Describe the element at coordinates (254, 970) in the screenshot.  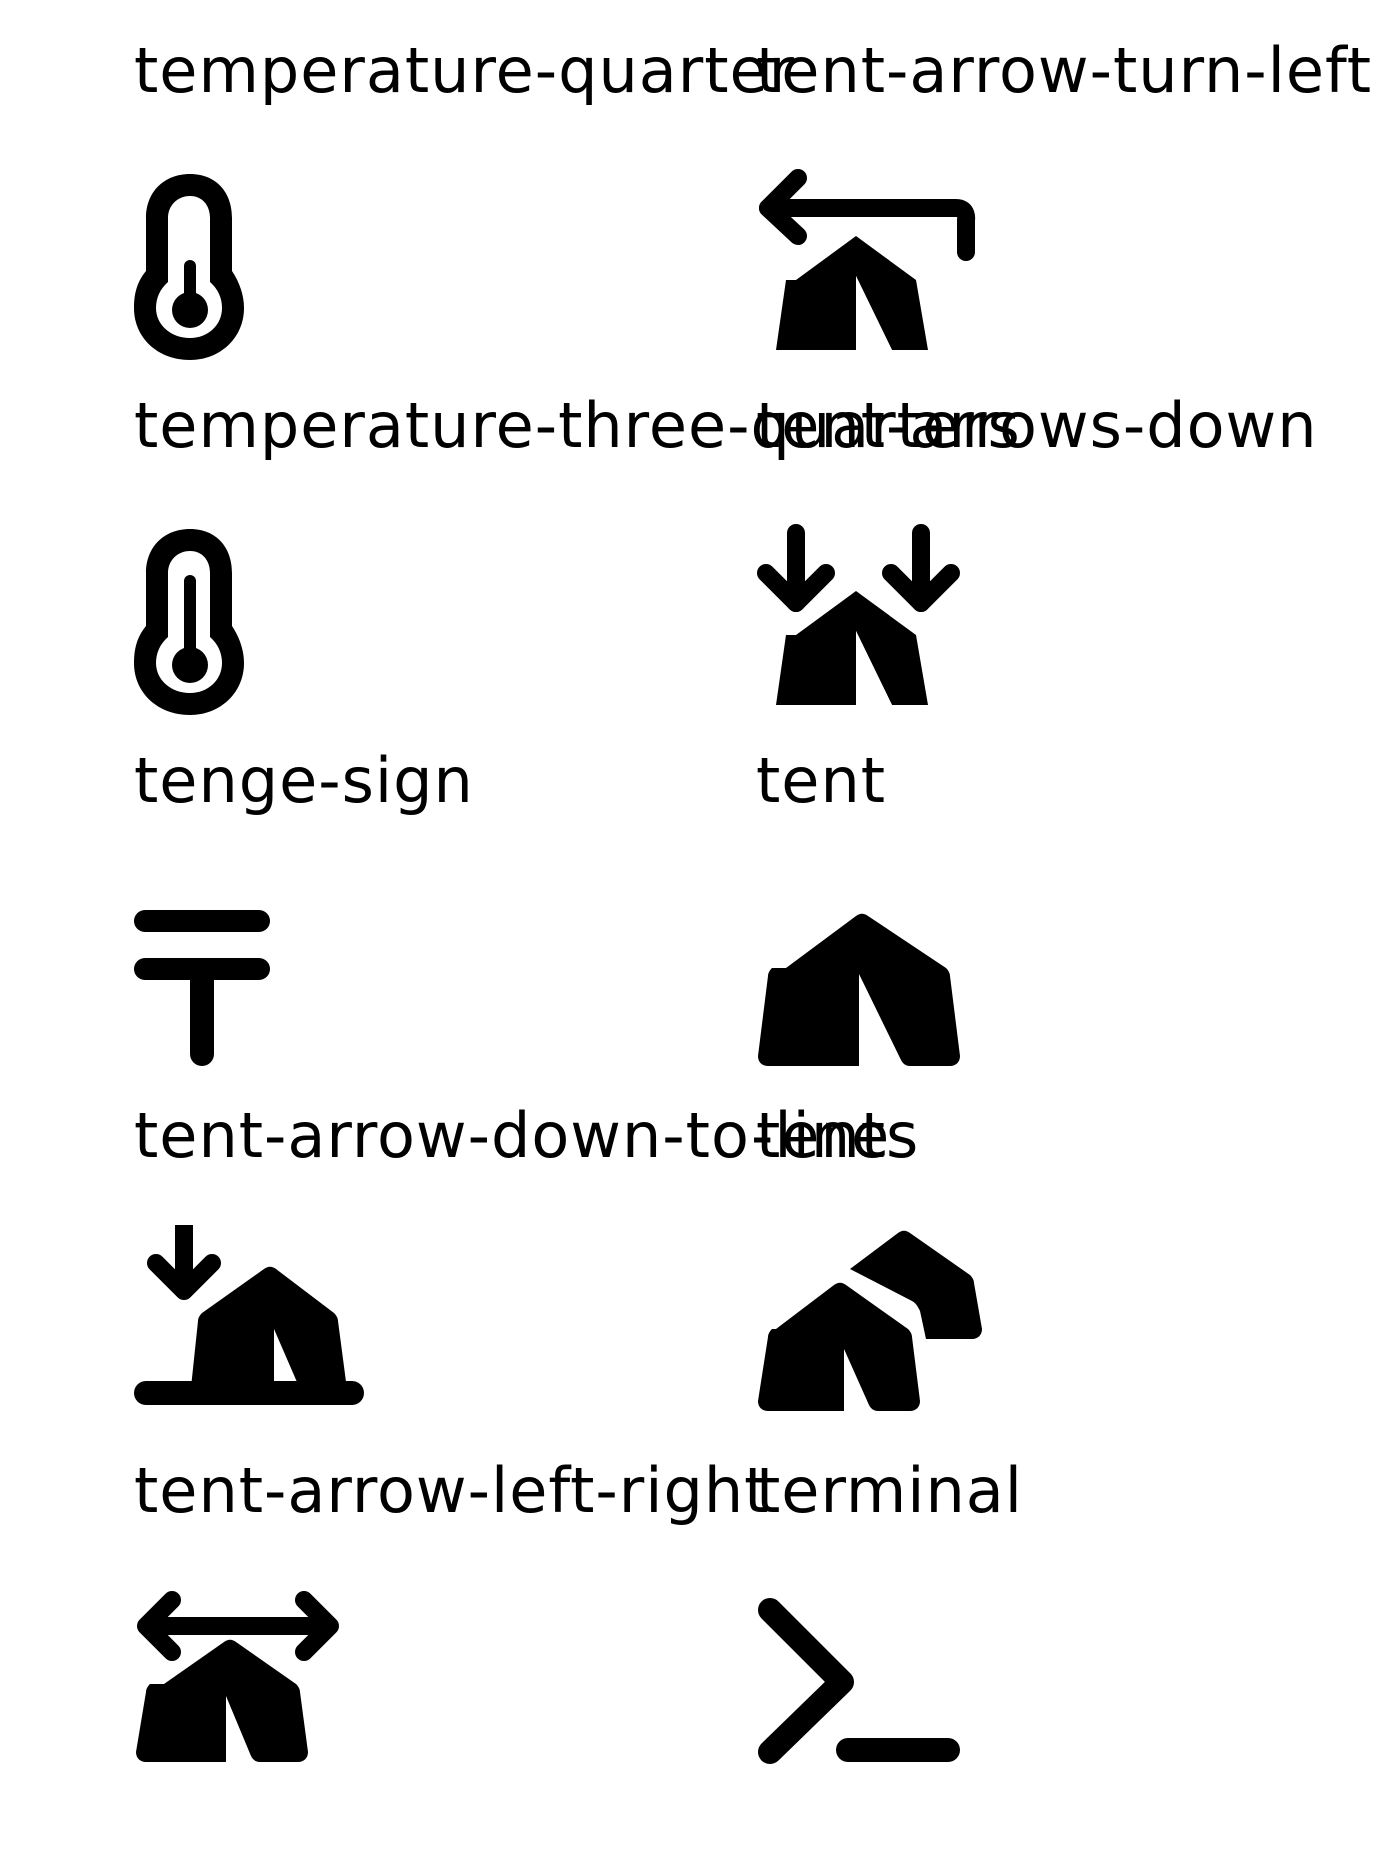
I see `tenge-sign-icon` at that location.